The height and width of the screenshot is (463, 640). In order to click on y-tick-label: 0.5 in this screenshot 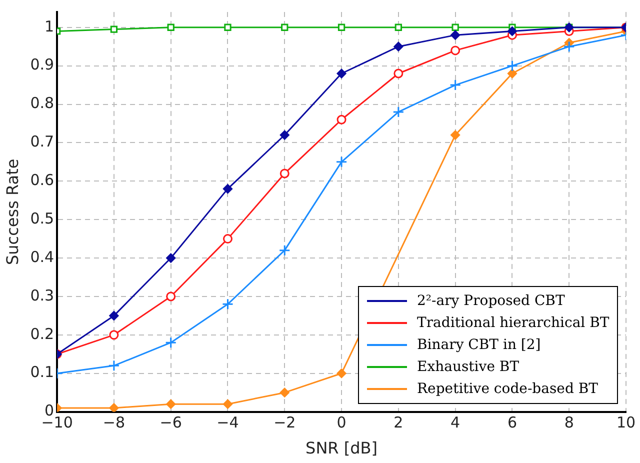, I will do `click(42, 218)`.